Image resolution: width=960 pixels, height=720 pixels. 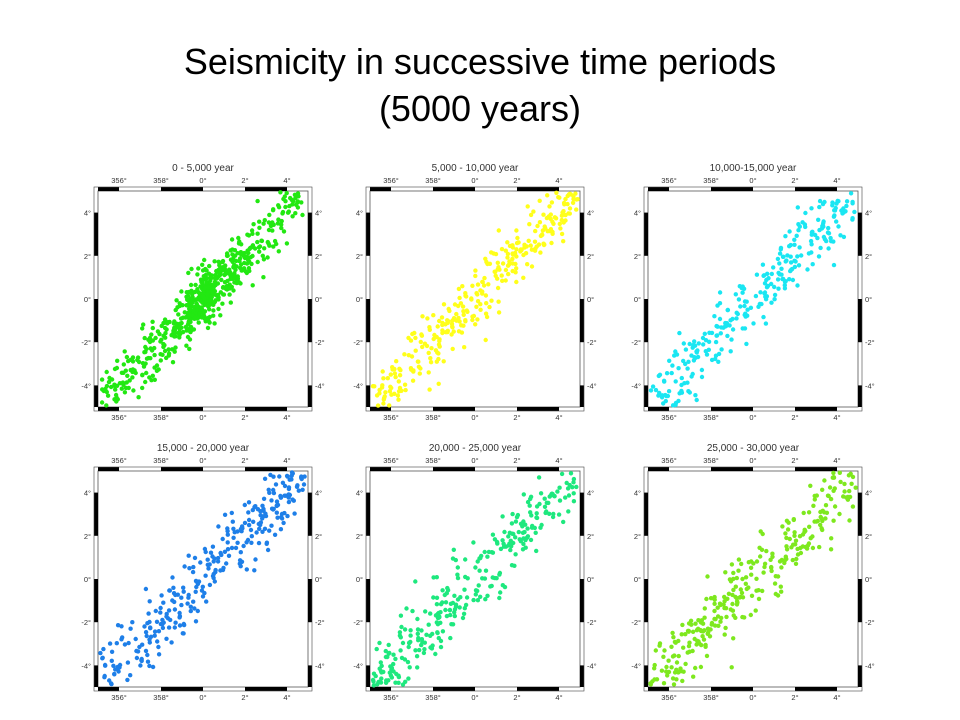 I want to click on y-tick-label-right: 0°, so click(x=590, y=579).